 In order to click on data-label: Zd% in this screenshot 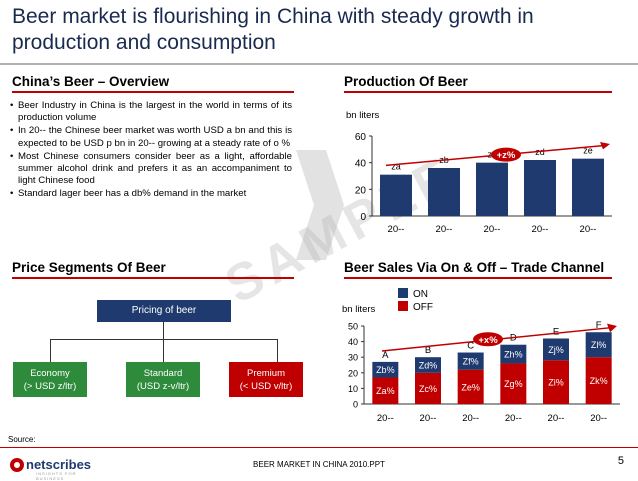, I will do `click(428, 366)`.